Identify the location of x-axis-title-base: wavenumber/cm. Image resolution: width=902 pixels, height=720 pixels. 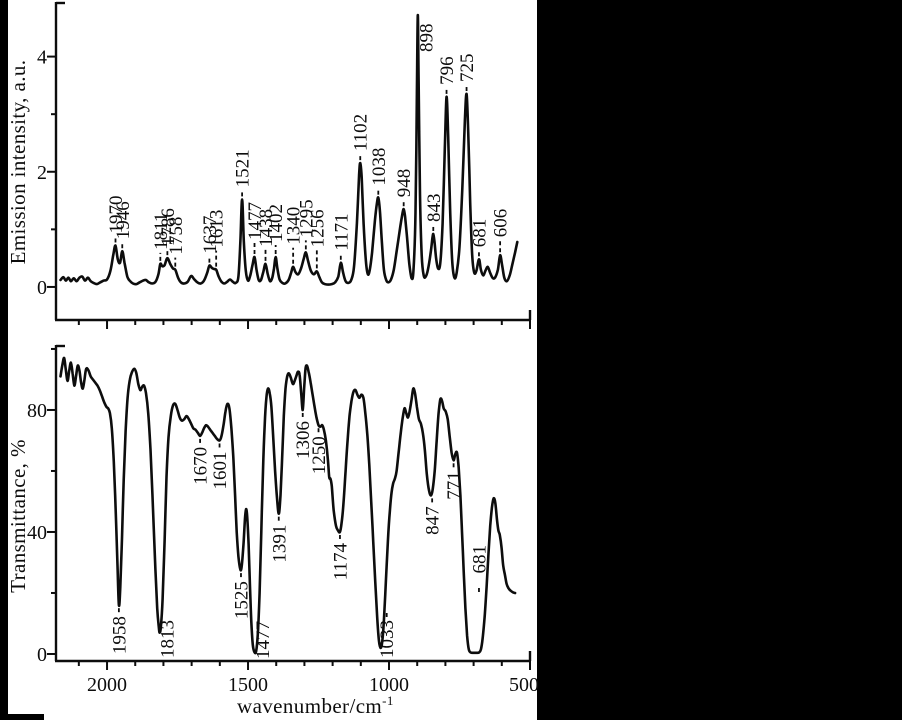
(309, 706).